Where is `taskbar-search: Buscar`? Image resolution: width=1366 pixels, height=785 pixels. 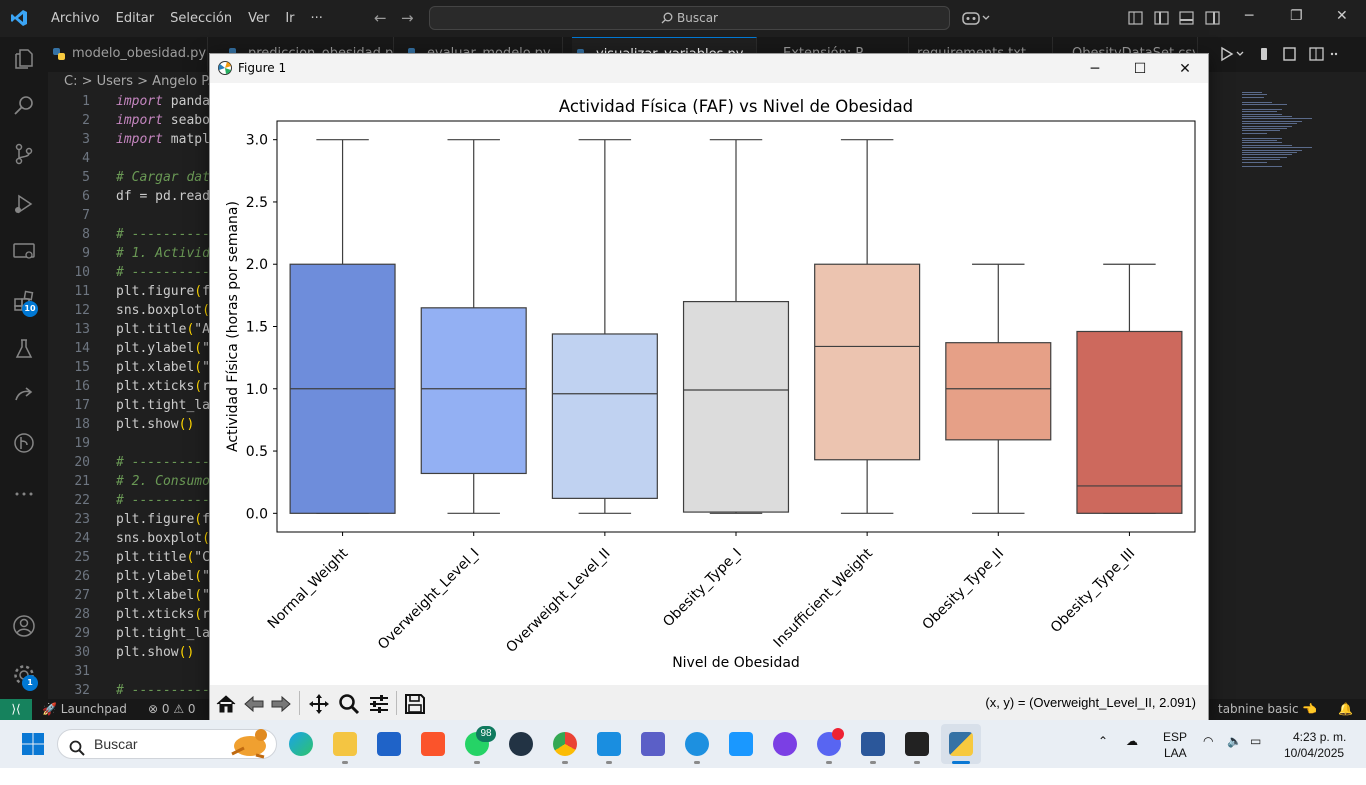 taskbar-search: Buscar is located at coordinates (167, 744).